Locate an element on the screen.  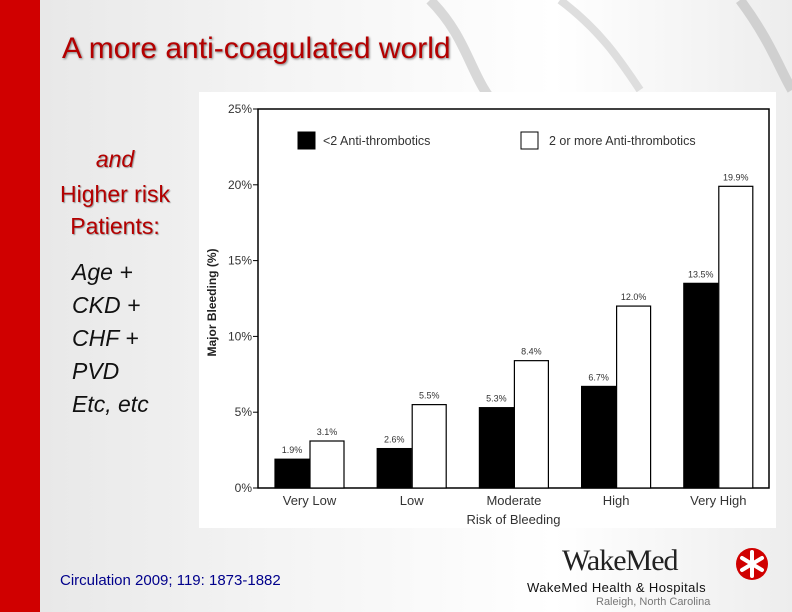
y-tick-label: 20% is located at coordinates (240, 185).